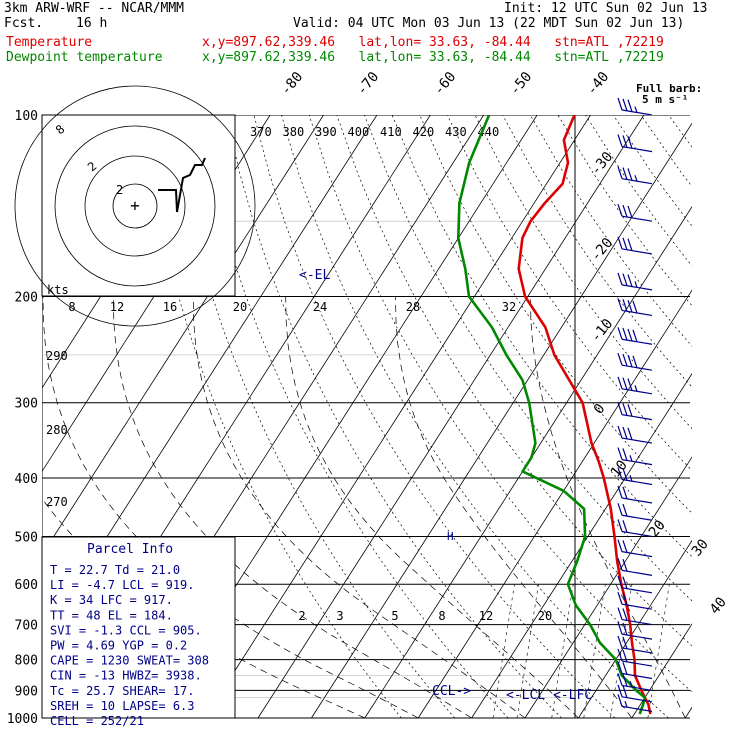 This screenshot has height=740, width=740. I want to click on mixing-ratio-label: 20, so click(545, 616).